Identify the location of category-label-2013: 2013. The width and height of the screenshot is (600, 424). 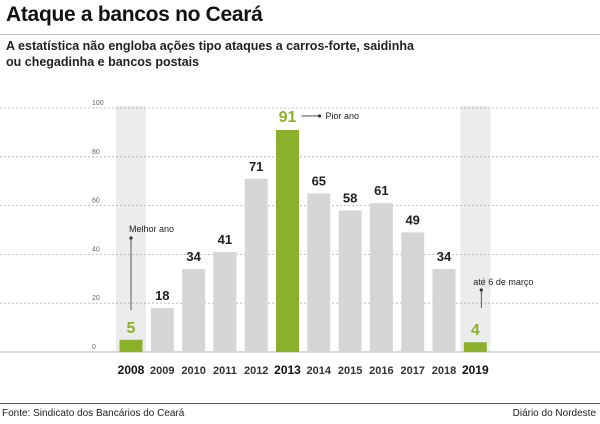
(287, 370).